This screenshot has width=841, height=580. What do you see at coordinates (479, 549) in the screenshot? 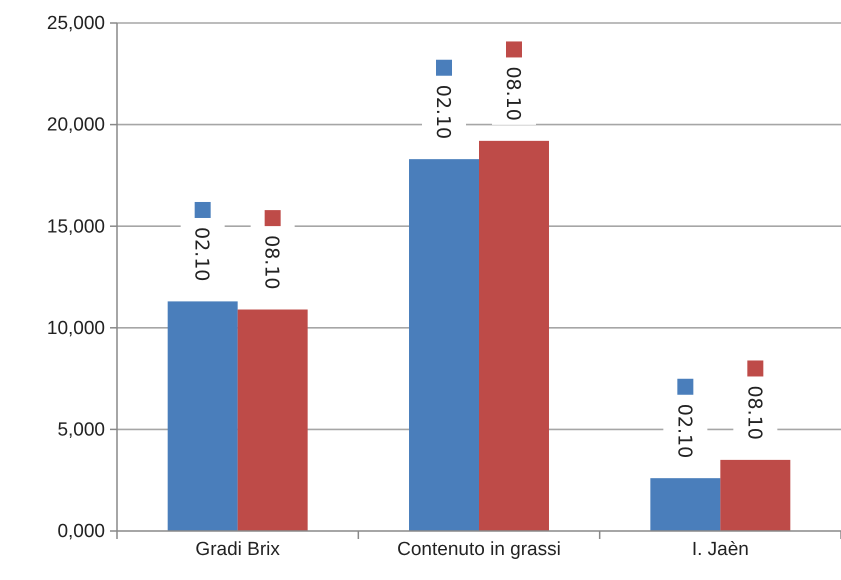
I see `x-tick-label: Contenuto in grassi` at bounding box center [479, 549].